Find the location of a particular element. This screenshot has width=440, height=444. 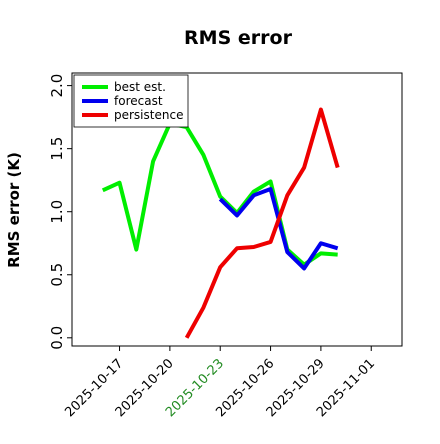

y-tick-label: 1.5 is located at coordinates (57, 149).